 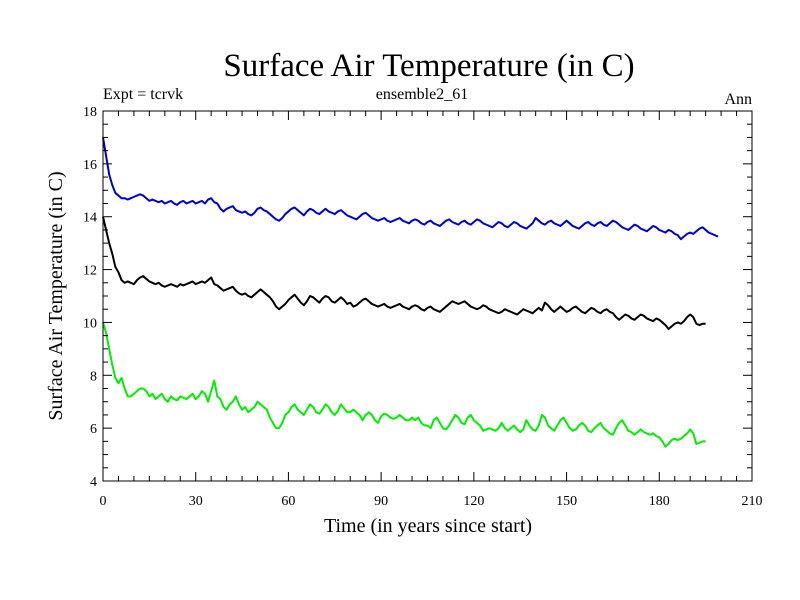 What do you see at coordinates (103, 501) in the screenshot?
I see `x-tick-label: 0` at bounding box center [103, 501].